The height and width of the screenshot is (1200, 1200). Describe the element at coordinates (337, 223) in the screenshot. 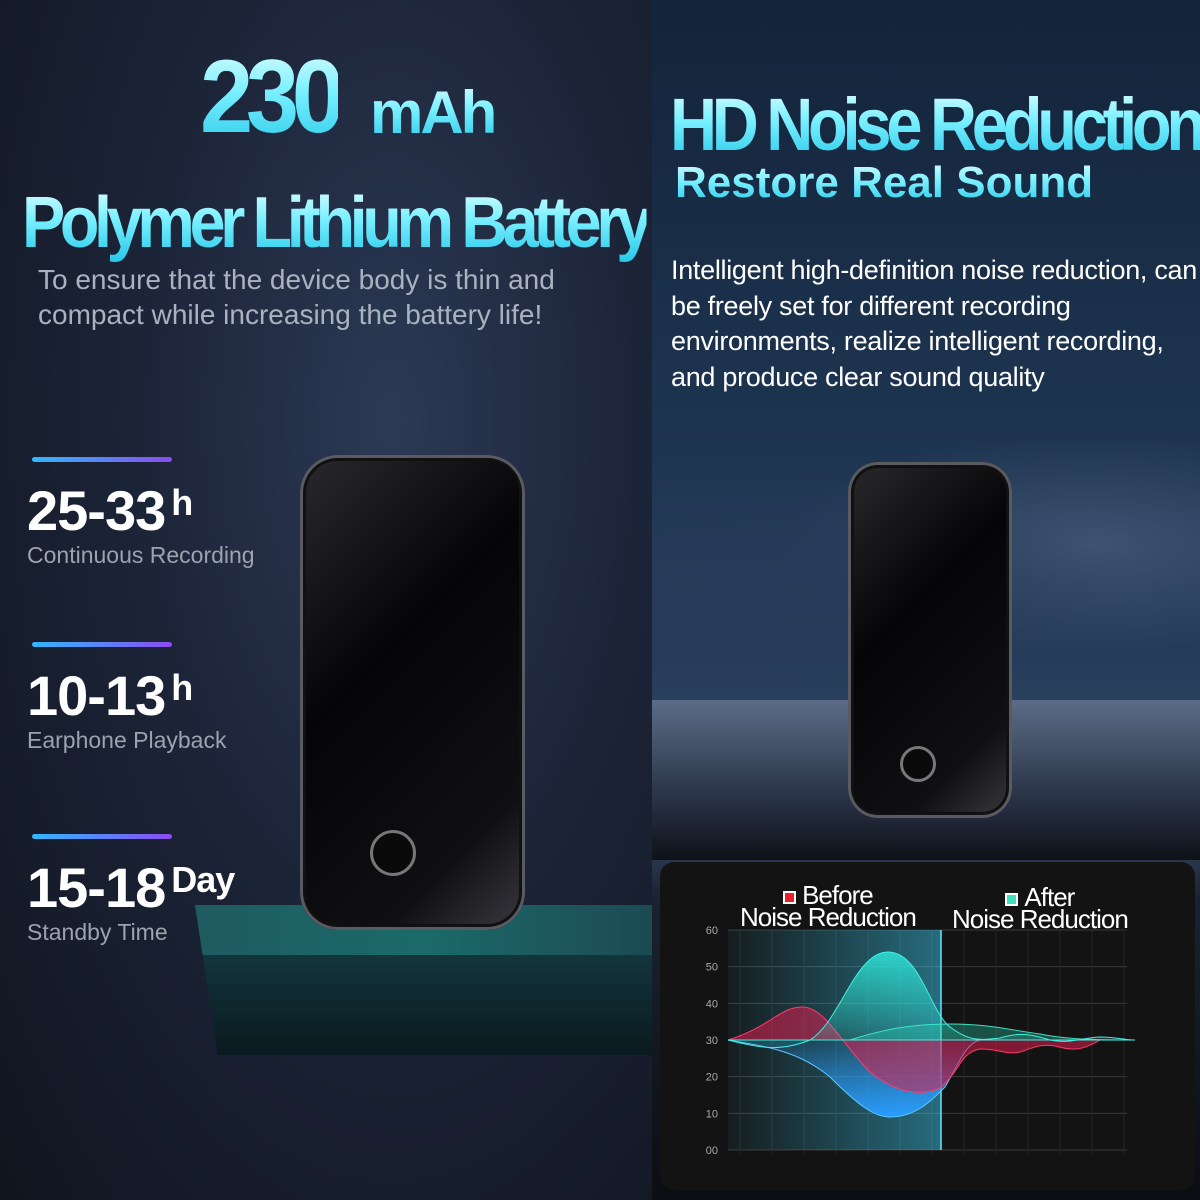

I see `battery-type: Polymer Lithium Battery` at that location.